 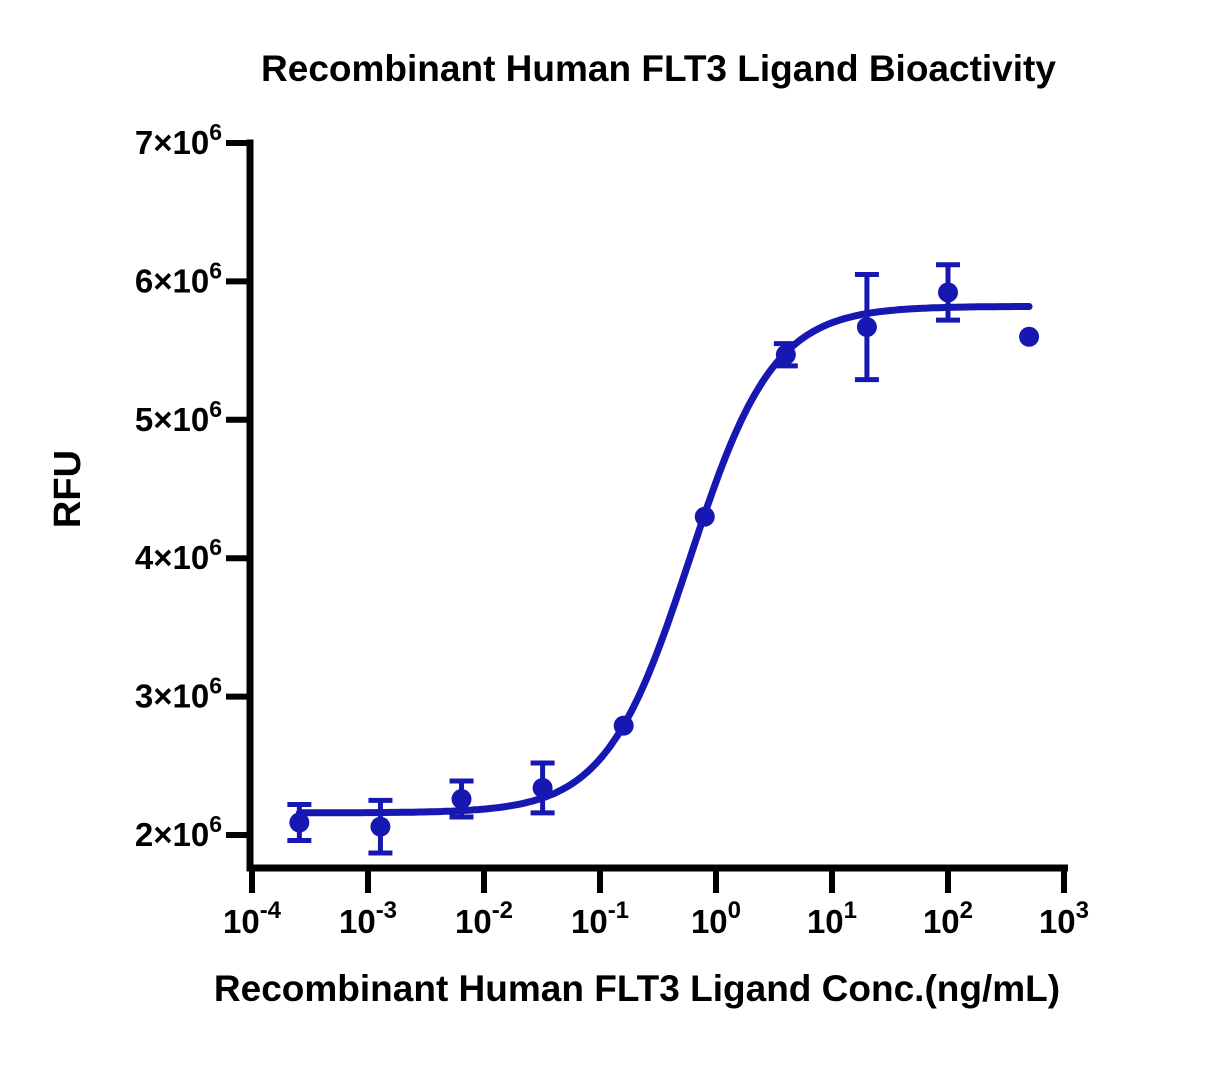 I want to click on y-tick-label: 6×10⁶, so click(x=178, y=278).